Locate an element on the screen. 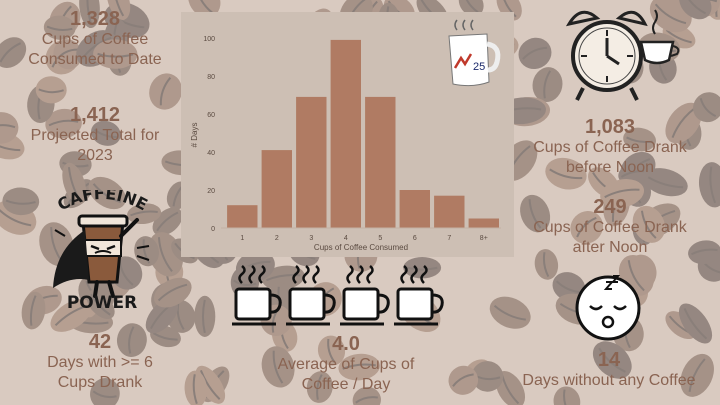 This screenshot has height=405, width=720. y-tick-label: 40 is located at coordinates (211, 153).